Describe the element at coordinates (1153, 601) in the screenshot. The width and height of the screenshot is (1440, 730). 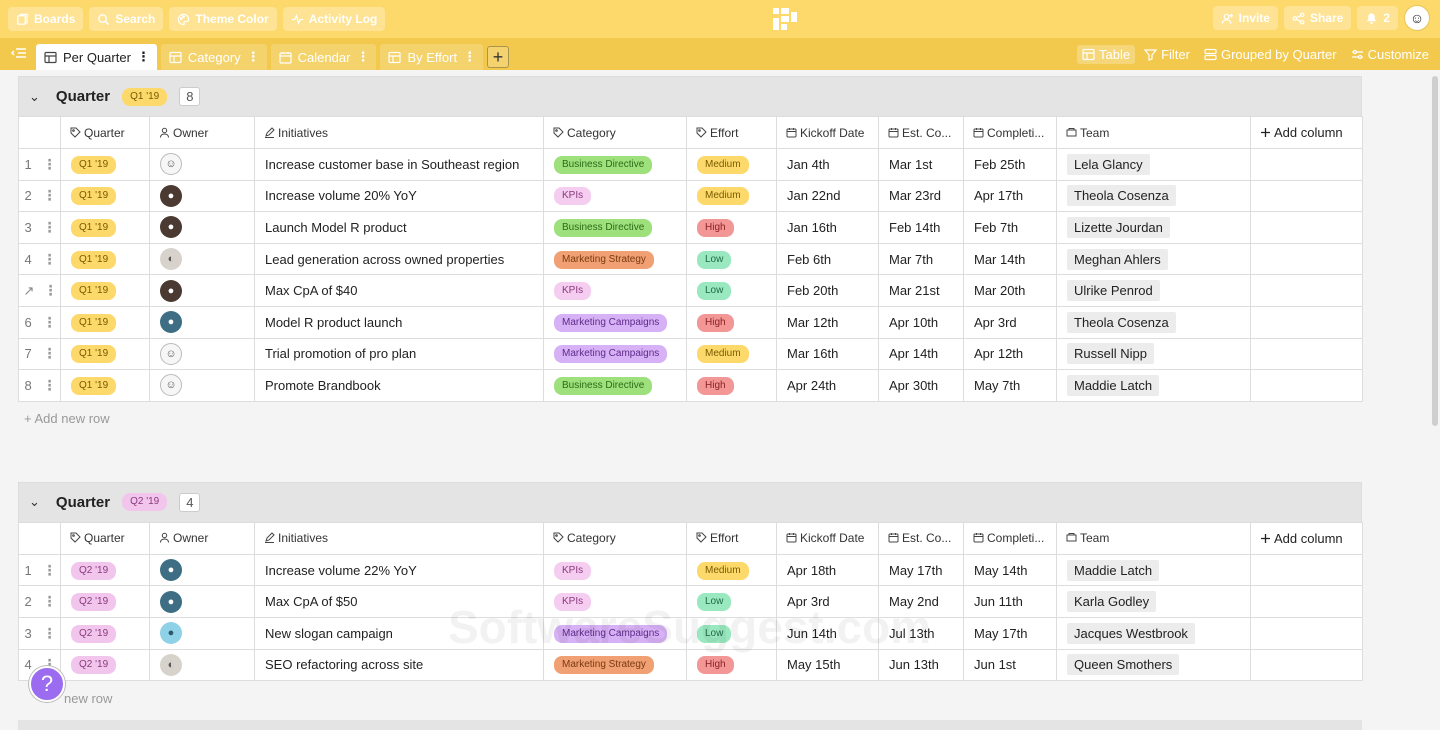
I see `team-cell: Karla Godley` at that location.